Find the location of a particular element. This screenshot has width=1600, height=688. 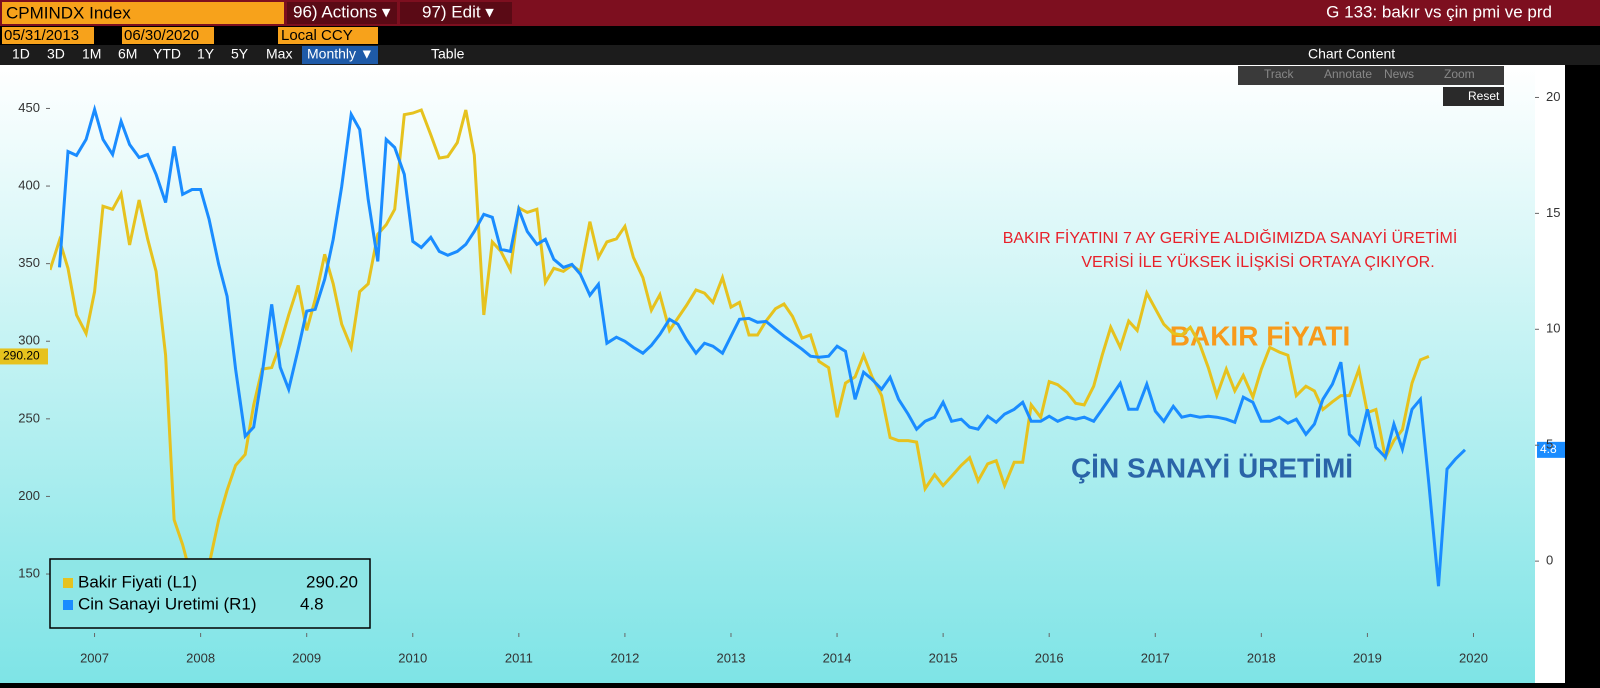

x-tick-label: 2018 is located at coordinates (1261, 657).